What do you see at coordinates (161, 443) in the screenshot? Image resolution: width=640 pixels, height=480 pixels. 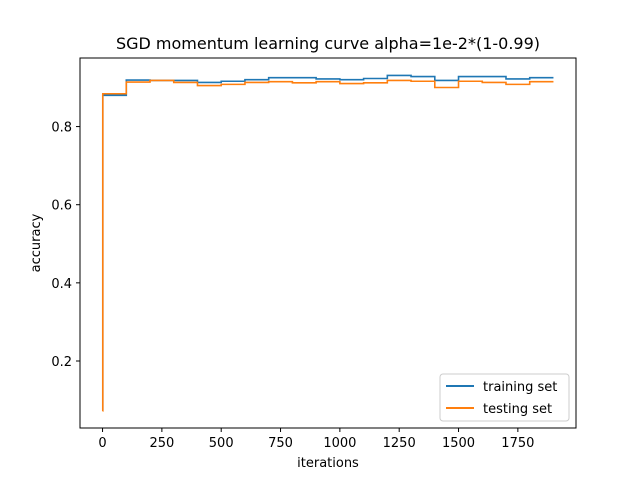 I see `x-tick-label: 250` at bounding box center [161, 443].